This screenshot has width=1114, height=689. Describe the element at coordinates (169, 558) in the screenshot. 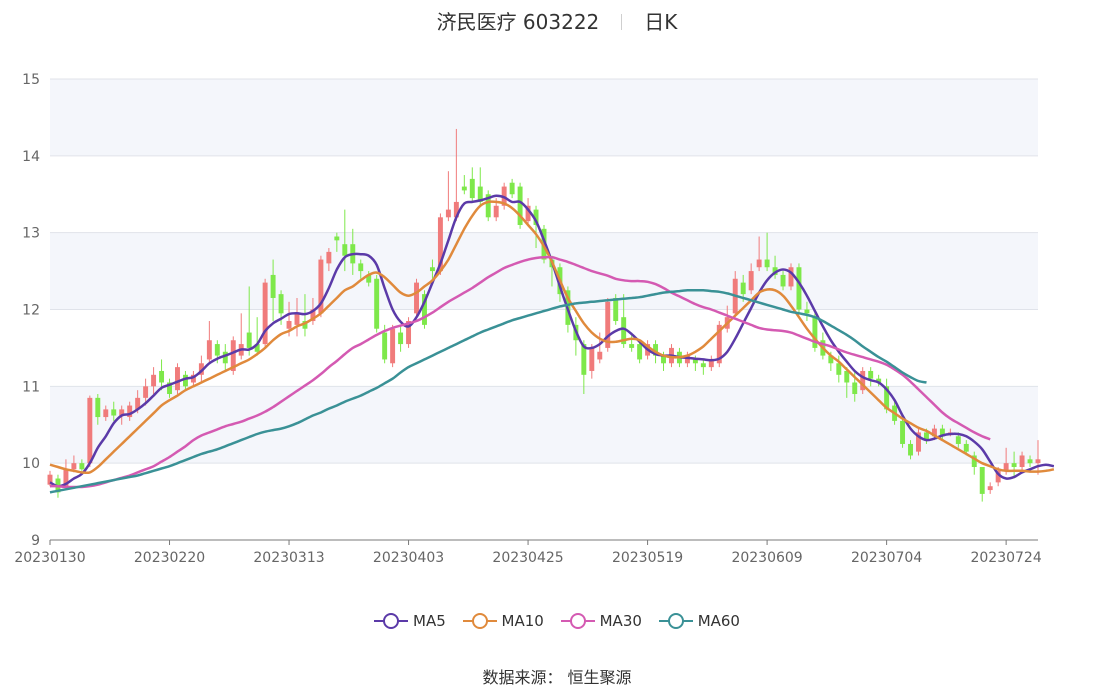

I see `x-tick-label: 20230220` at that location.